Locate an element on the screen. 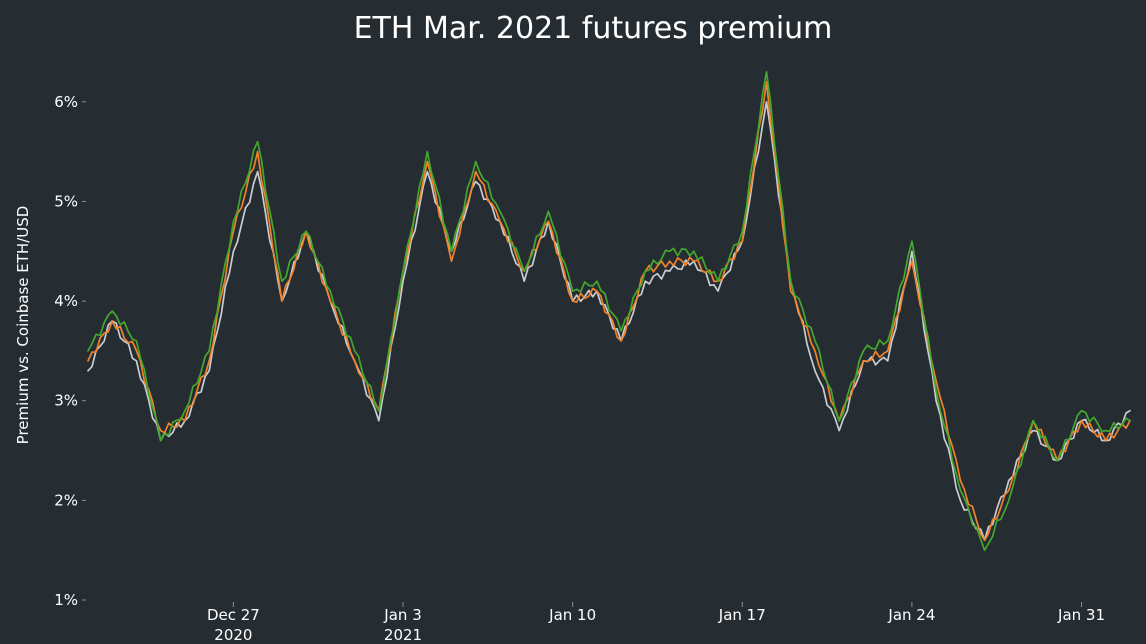  y-tick-label: 1% is located at coordinates (66, 600).